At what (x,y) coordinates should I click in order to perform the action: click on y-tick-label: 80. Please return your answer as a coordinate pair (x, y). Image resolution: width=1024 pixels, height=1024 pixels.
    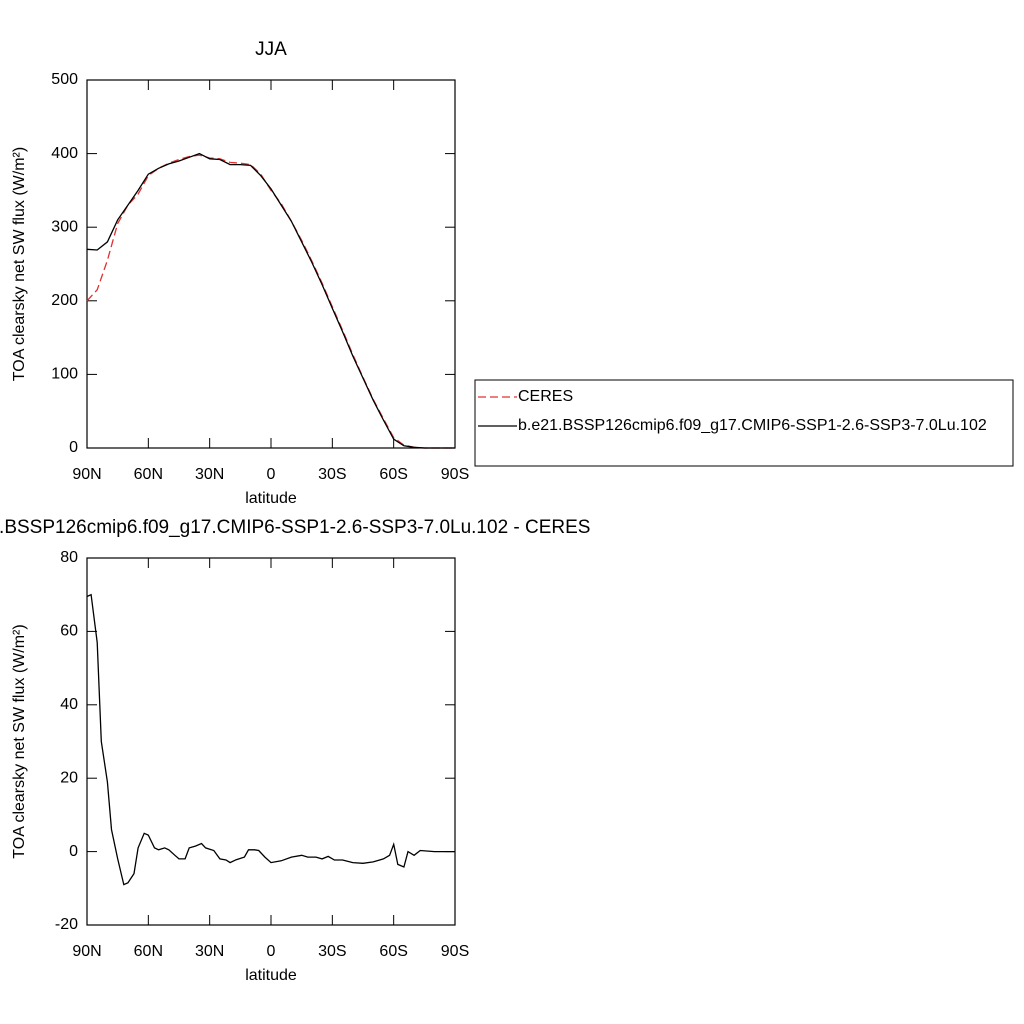
    Looking at the image, I should click on (69, 557).